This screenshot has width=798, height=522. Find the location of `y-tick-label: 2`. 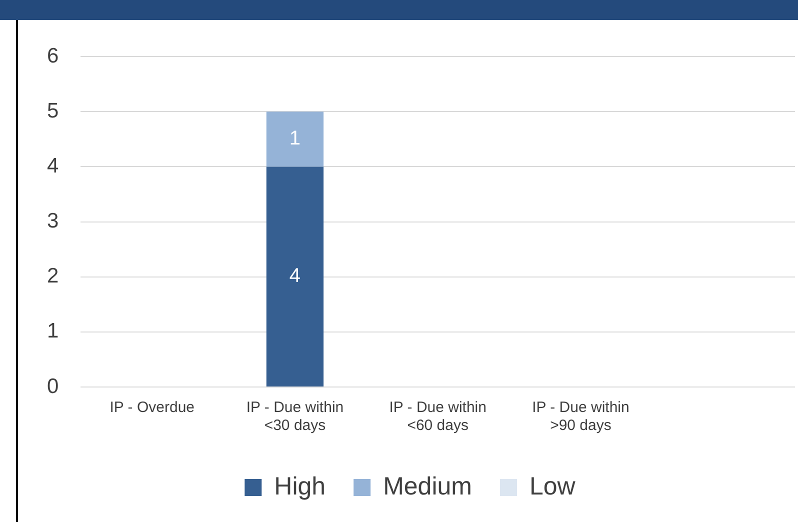

y-tick-label: 2 is located at coordinates (52, 276).